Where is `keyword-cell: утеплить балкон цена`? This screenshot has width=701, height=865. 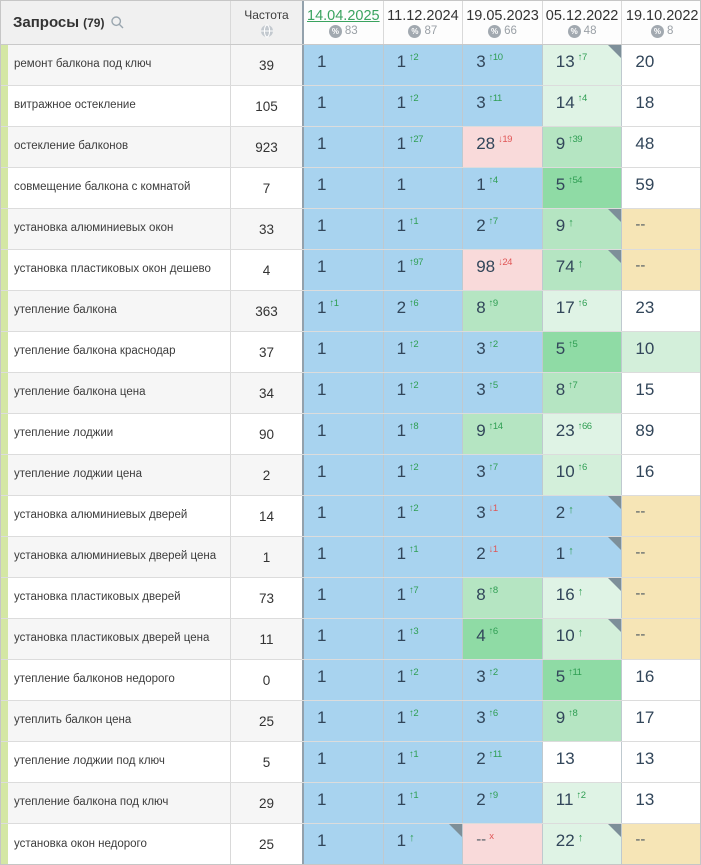
keyword-cell: утеплить балкон цена is located at coordinates (116, 721).